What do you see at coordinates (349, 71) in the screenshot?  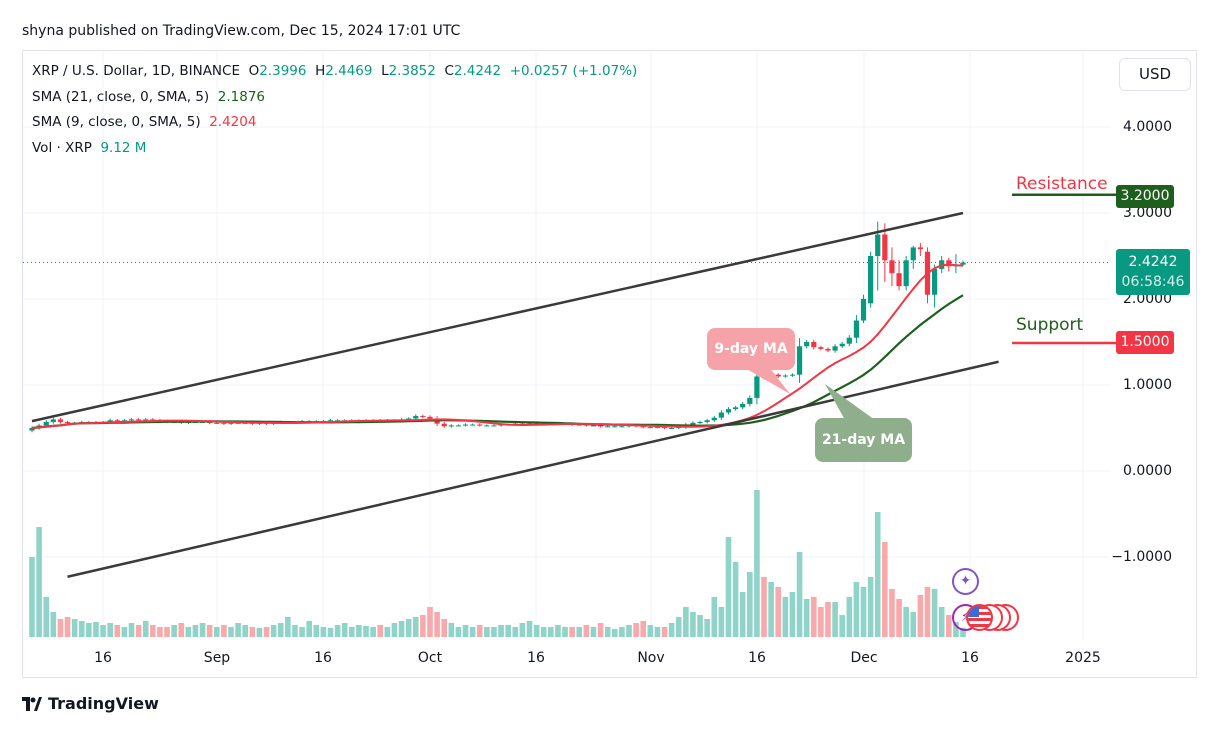 I see `high-value: 2.4469` at bounding box center [349, 71].